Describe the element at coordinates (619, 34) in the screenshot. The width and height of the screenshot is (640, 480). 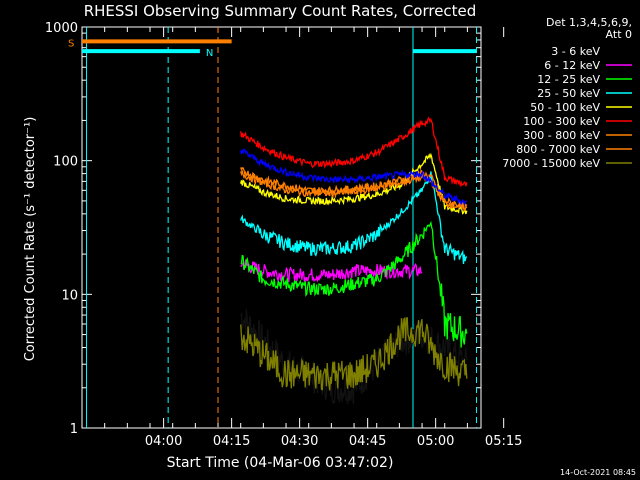
I see `legend-header-line-2: Att 0` at that location.